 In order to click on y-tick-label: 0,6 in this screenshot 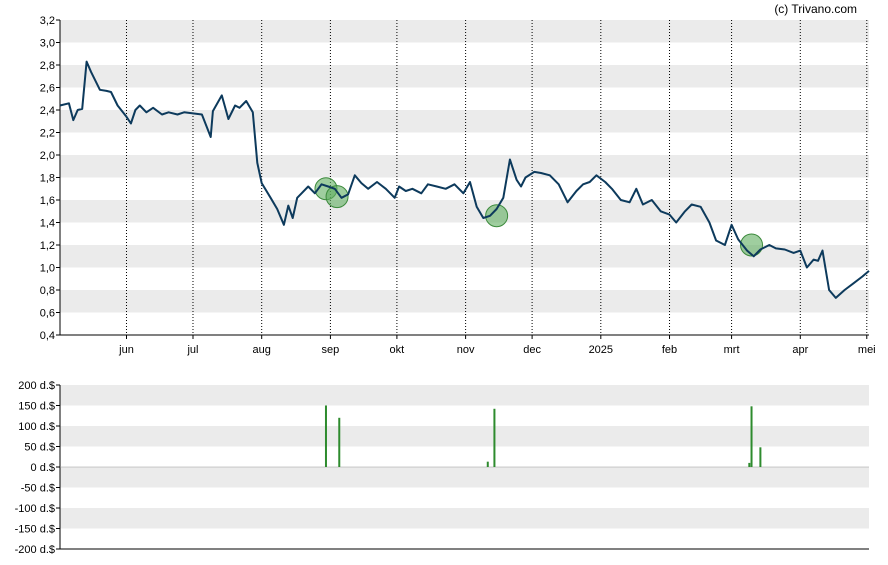, I will do `click(47, 314)`.